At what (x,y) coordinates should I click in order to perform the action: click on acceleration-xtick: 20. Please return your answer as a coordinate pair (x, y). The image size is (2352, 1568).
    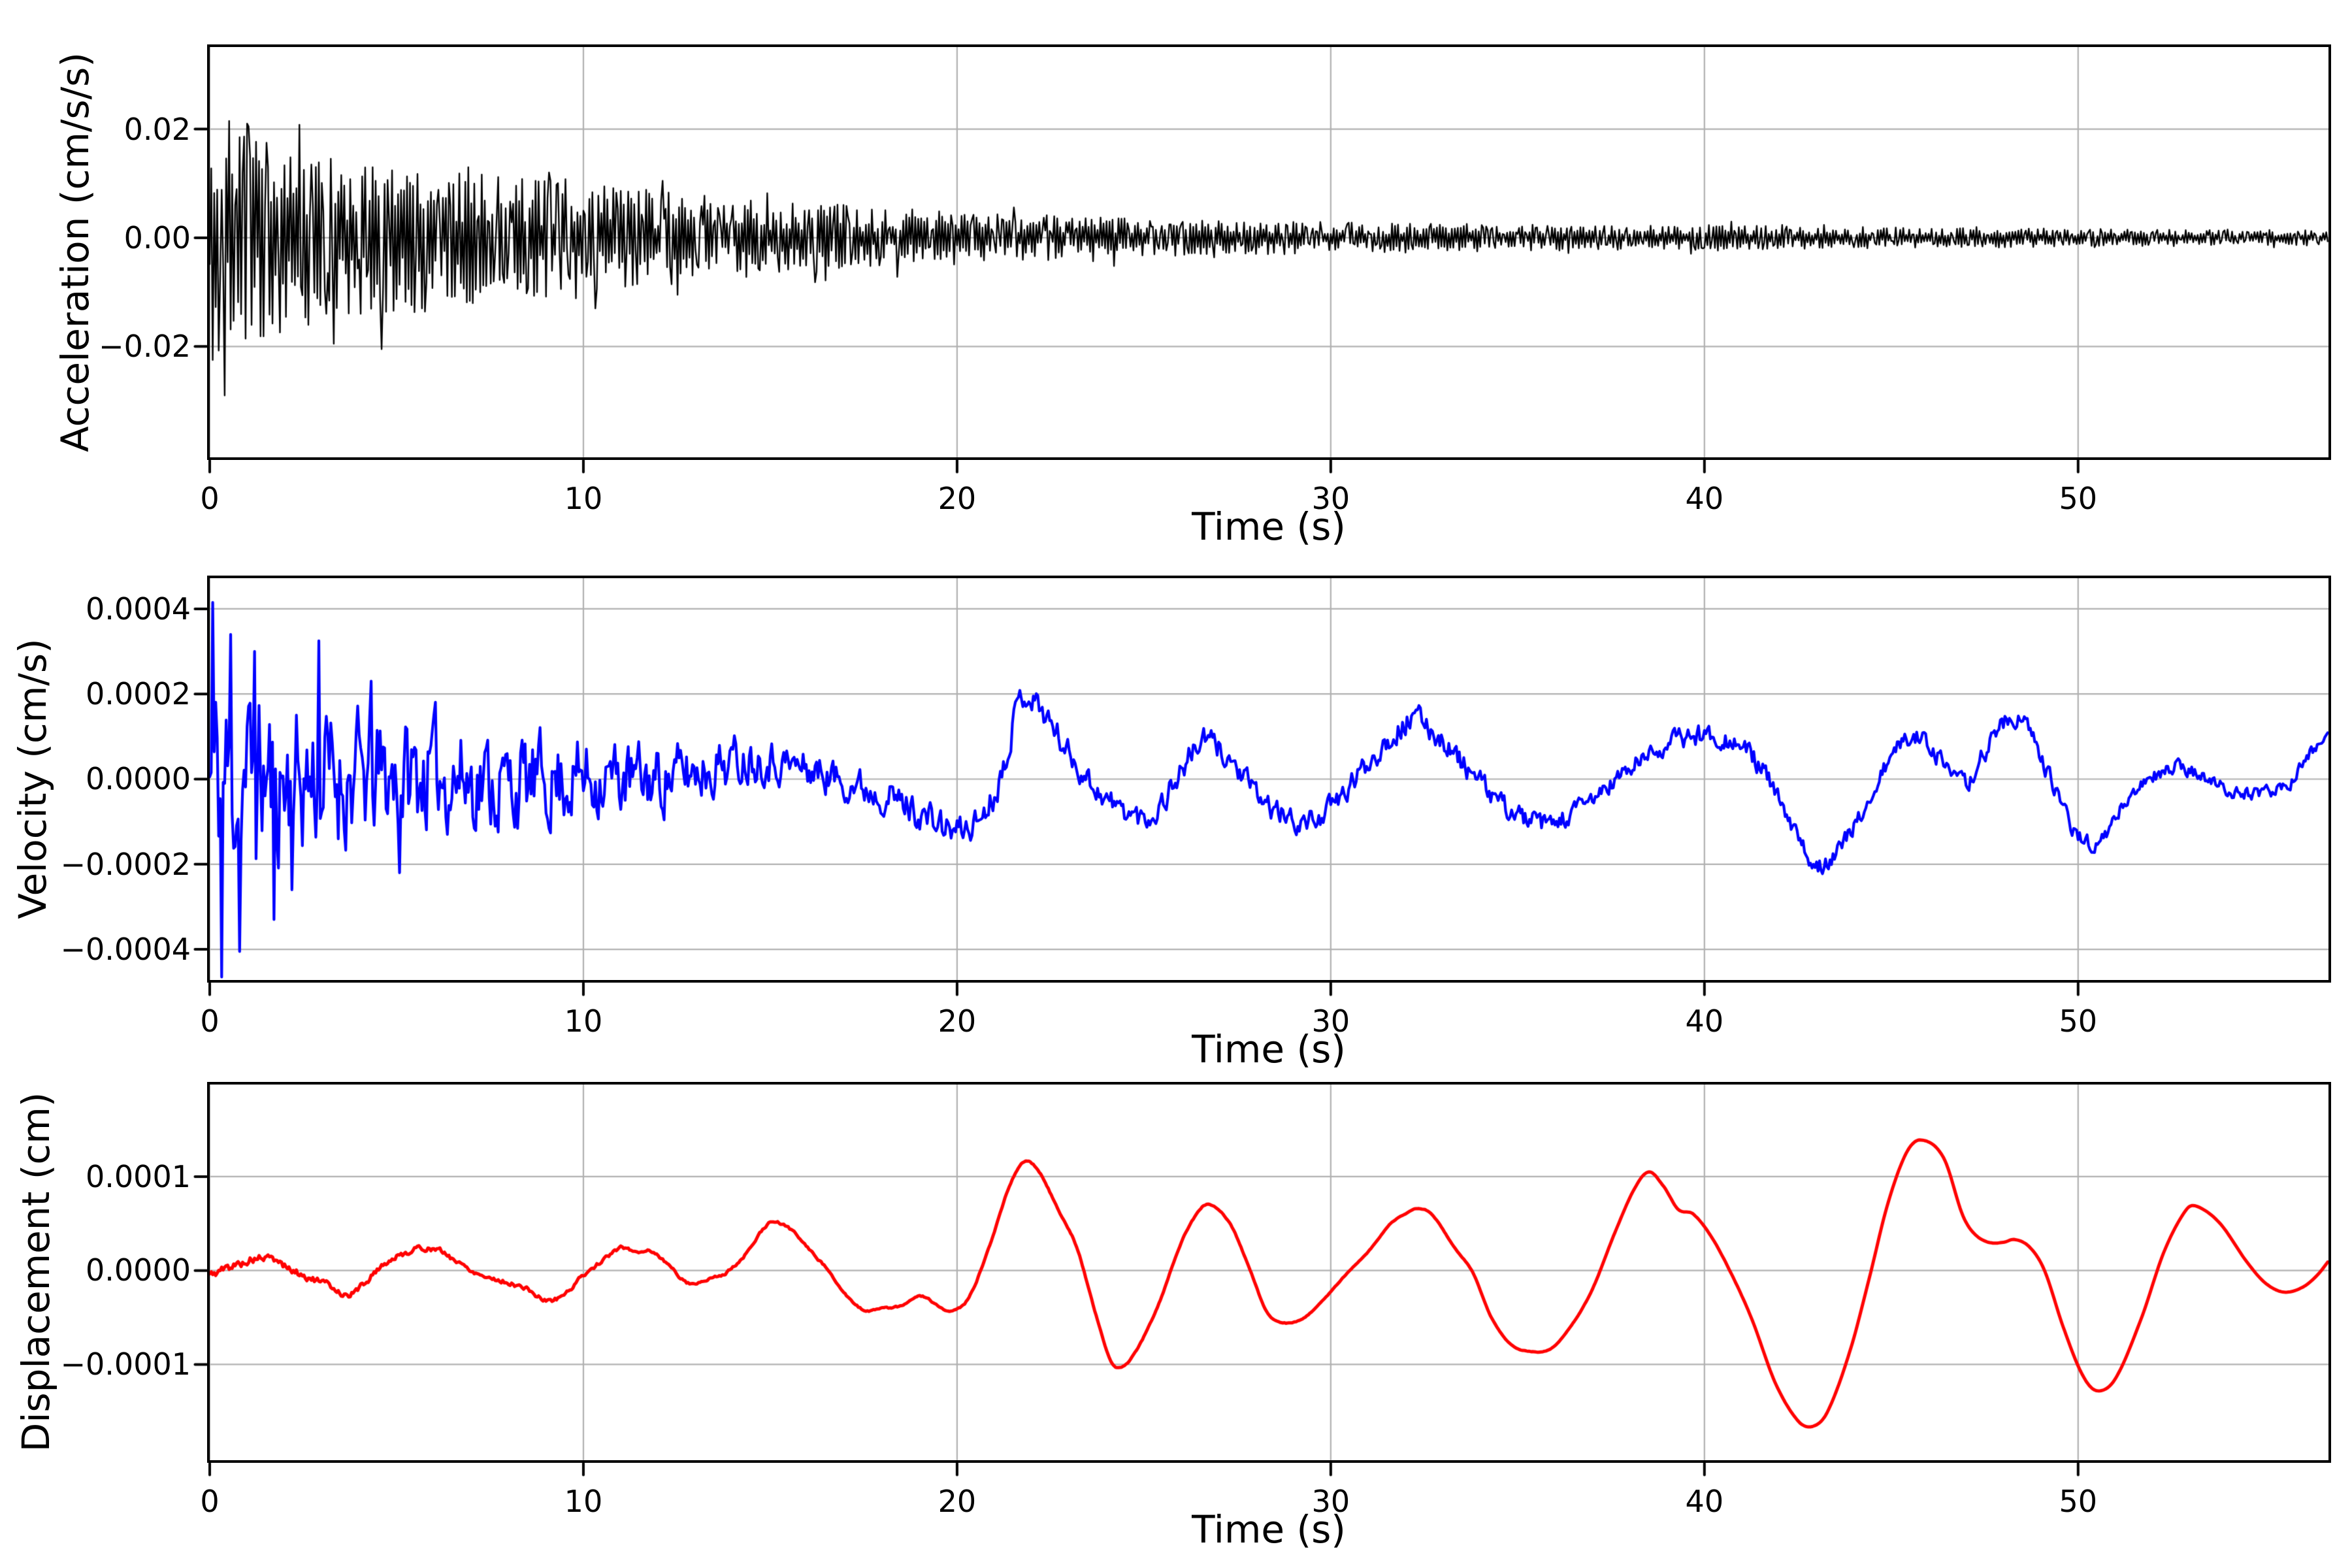
    Looking at the image, I should click on (957, 498).